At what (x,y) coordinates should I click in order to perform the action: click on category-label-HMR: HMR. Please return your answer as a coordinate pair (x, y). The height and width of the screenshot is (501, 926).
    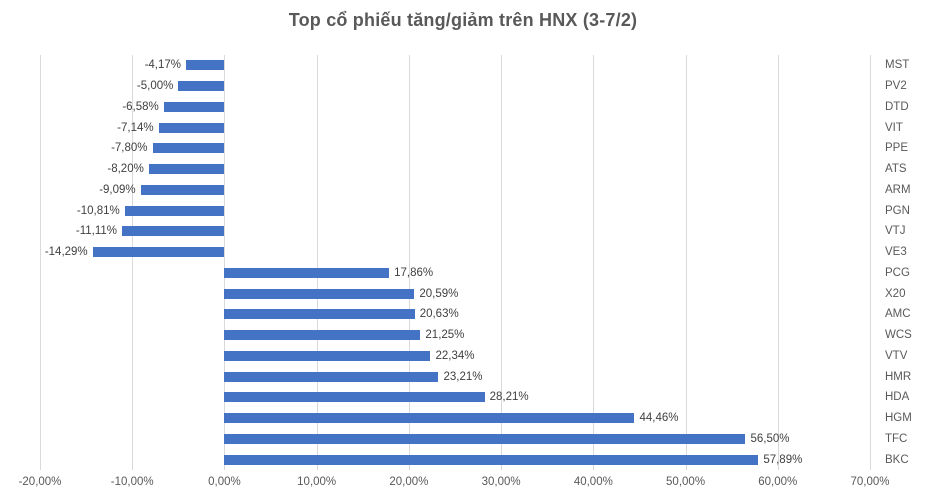
    Looking at the image, I should click on (898, 376).